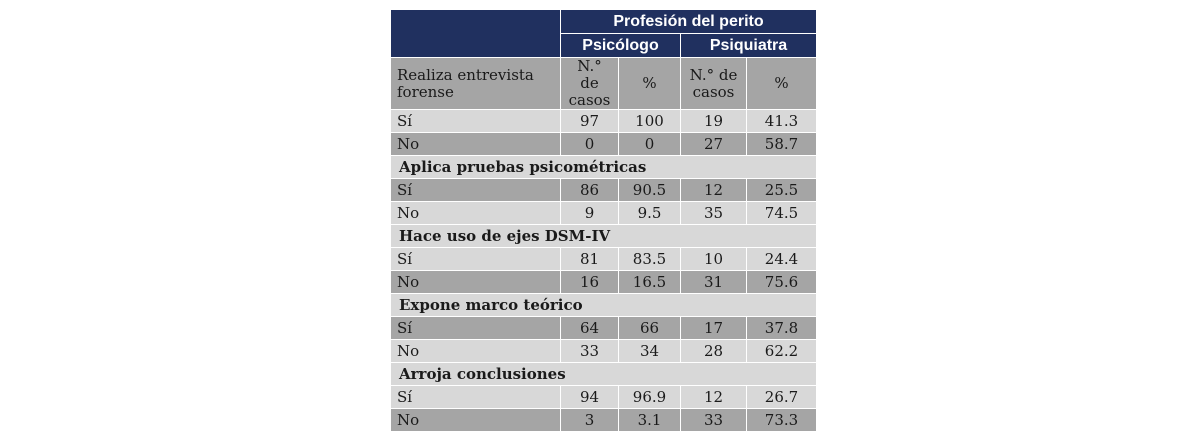 The height and width of the screenshot is (435, 1200). What do you see at coordinates (781, 397) in the screenshot?
I see `cell-percent-psiquiatra: 26.7` at bounding box center [781, 397].